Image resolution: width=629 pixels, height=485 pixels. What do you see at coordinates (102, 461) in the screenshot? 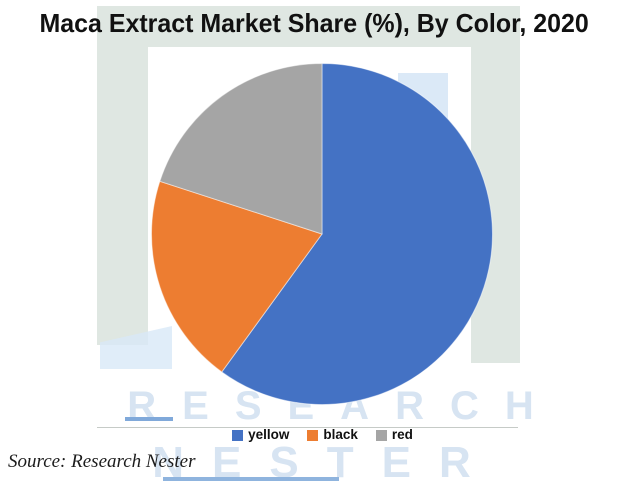
I see `source-note: Source: Research Nester` at bounding box center [102, 461].